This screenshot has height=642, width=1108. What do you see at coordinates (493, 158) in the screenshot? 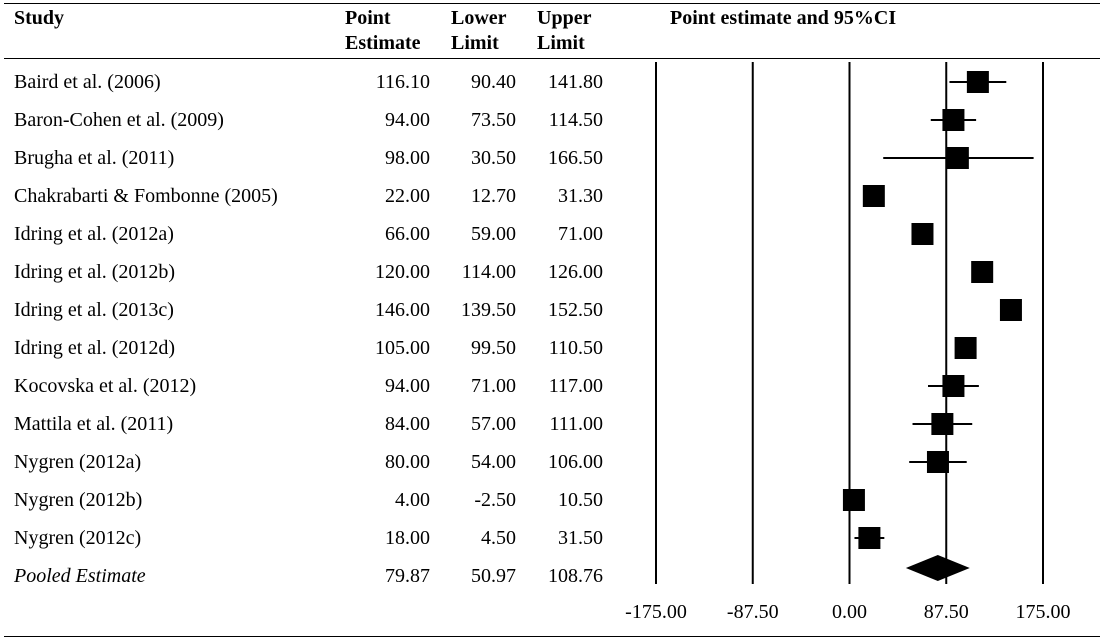
I see `lower-limit: 30.50` at bounding box center [493, 158].